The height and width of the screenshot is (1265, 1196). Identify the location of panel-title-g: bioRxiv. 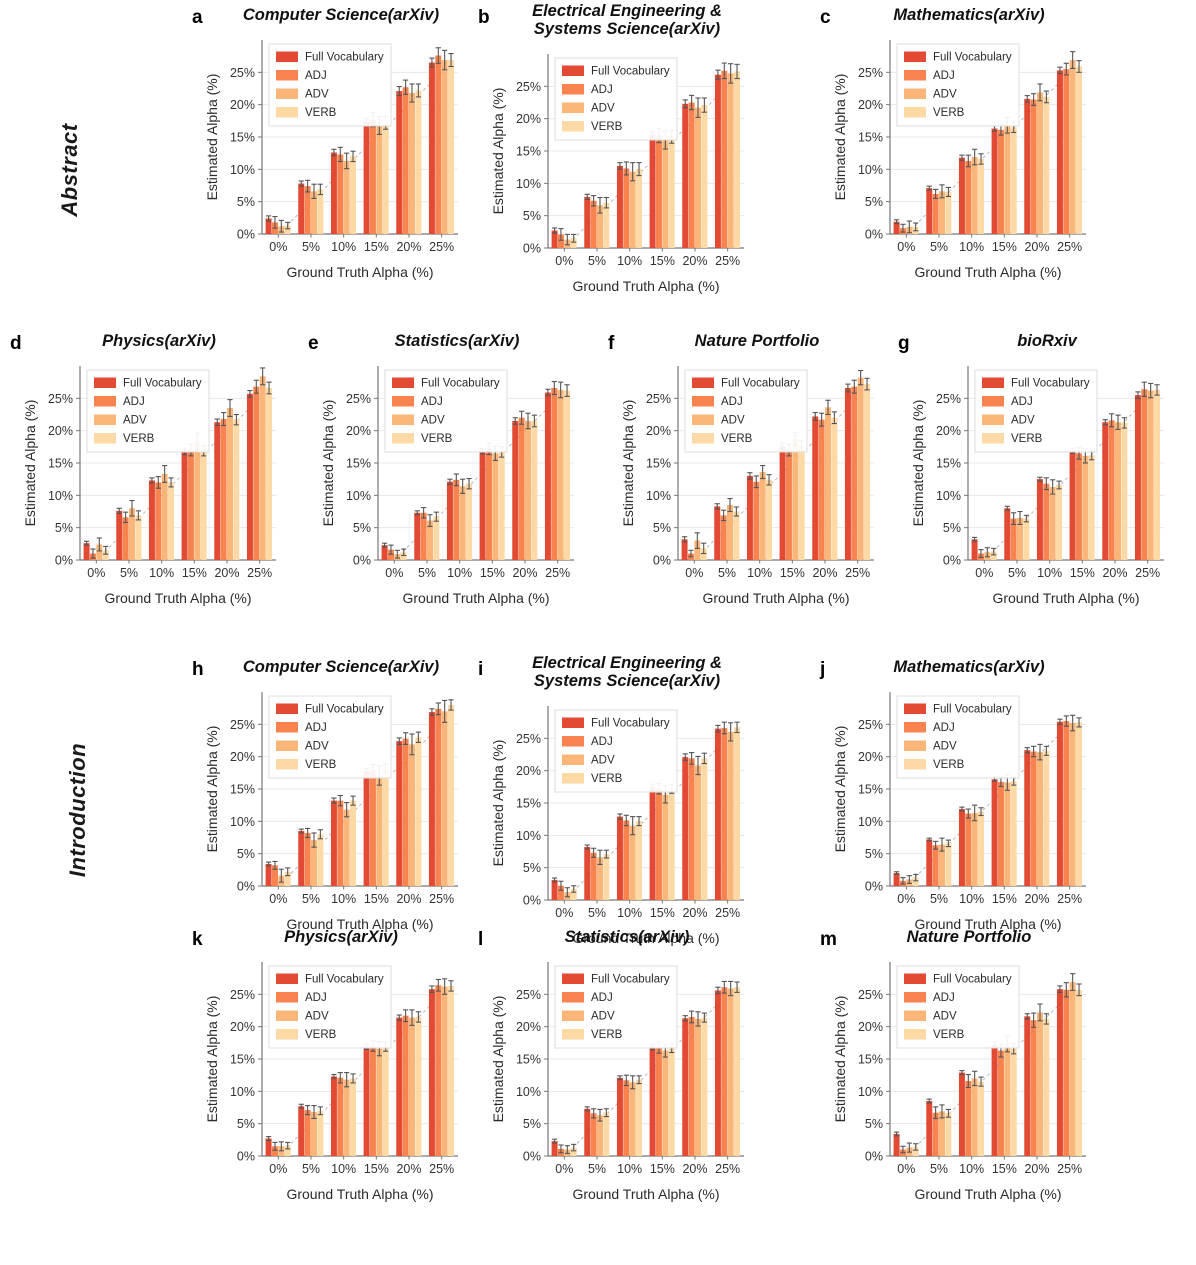
(1047, 341).